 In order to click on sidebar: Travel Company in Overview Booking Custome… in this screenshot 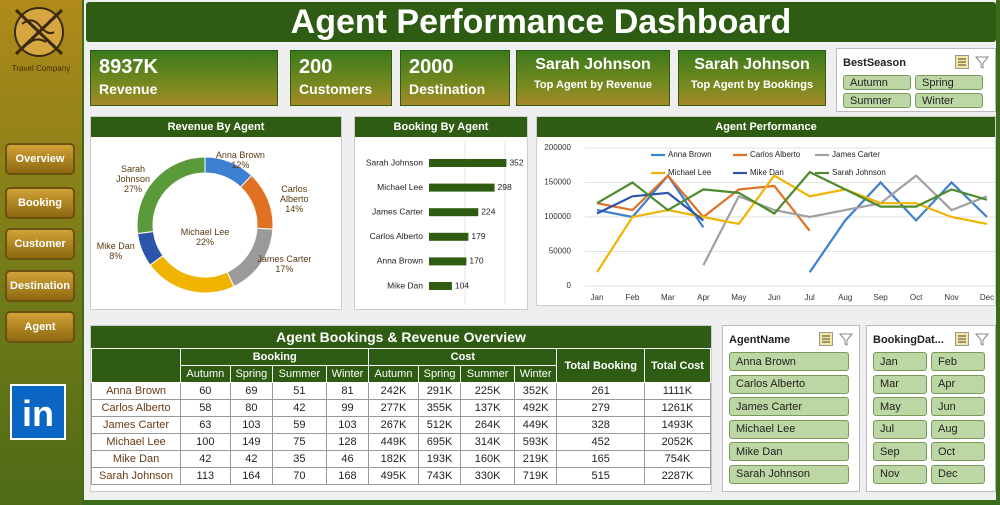, I will do `click(41, 252)`.